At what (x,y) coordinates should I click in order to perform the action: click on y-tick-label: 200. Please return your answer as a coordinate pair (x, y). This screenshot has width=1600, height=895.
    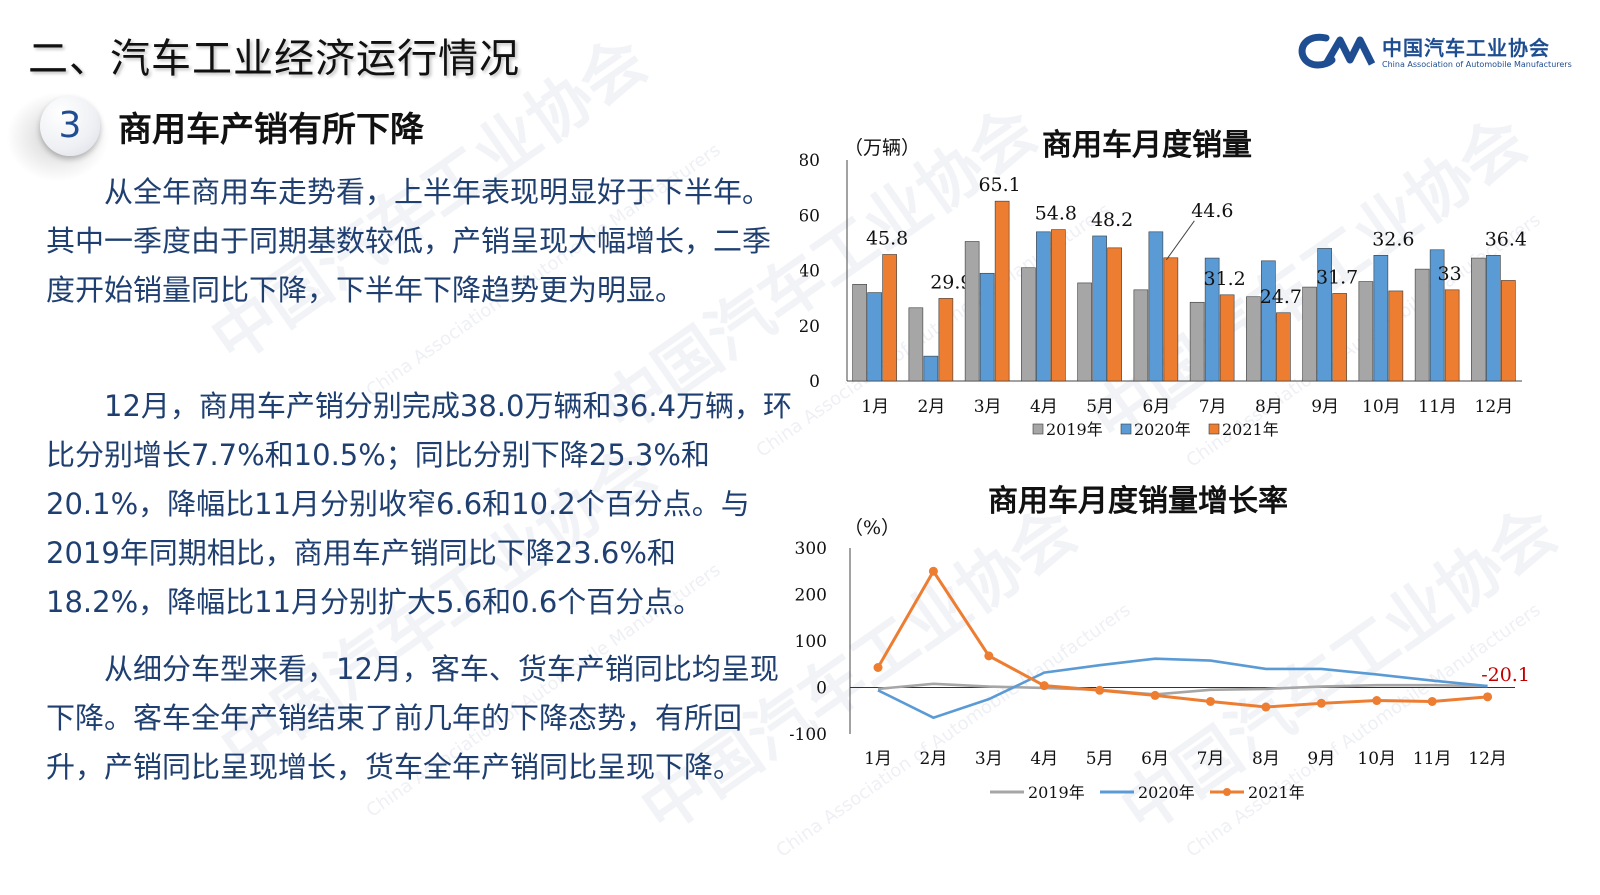
    Looking at the image, I should click on (811, 596).